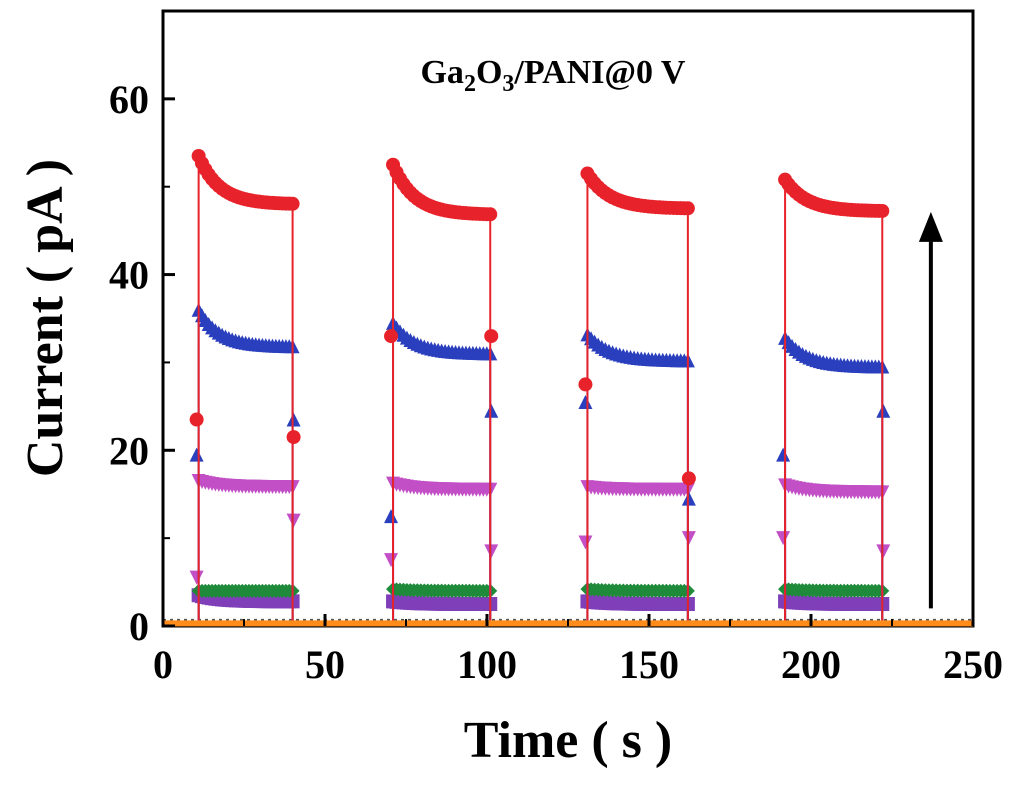  Describe the element at coordinates (585, 542) in the screenshot. I see `series-magenta-cycle-3-rise-point` at that location.